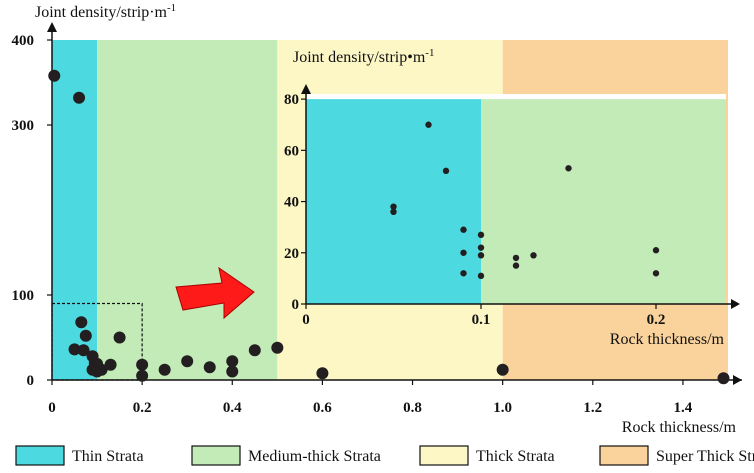 This screenshot has width=754, height=473. Describe the element at coordinates (735, 304) in the screenshot. I see `inset-x-axis-arrowhead` at that location.